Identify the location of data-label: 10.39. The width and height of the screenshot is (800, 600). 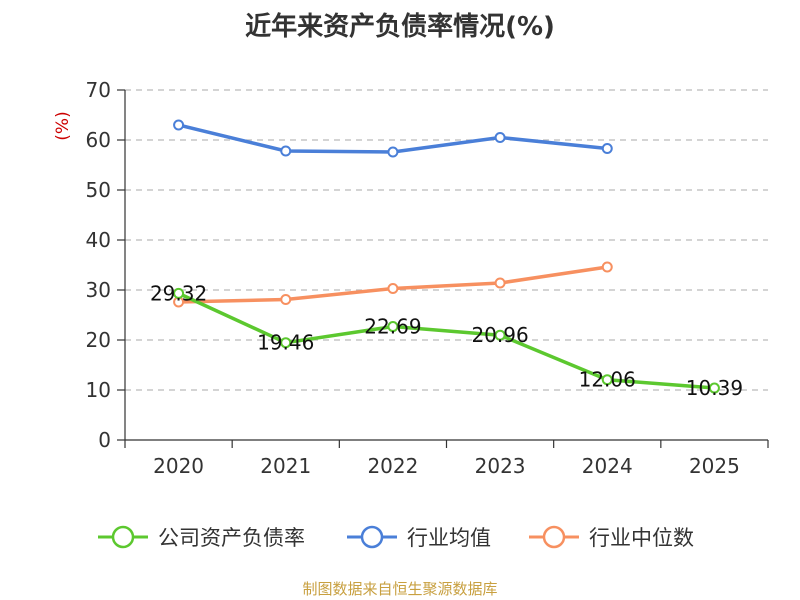
(714, 388).